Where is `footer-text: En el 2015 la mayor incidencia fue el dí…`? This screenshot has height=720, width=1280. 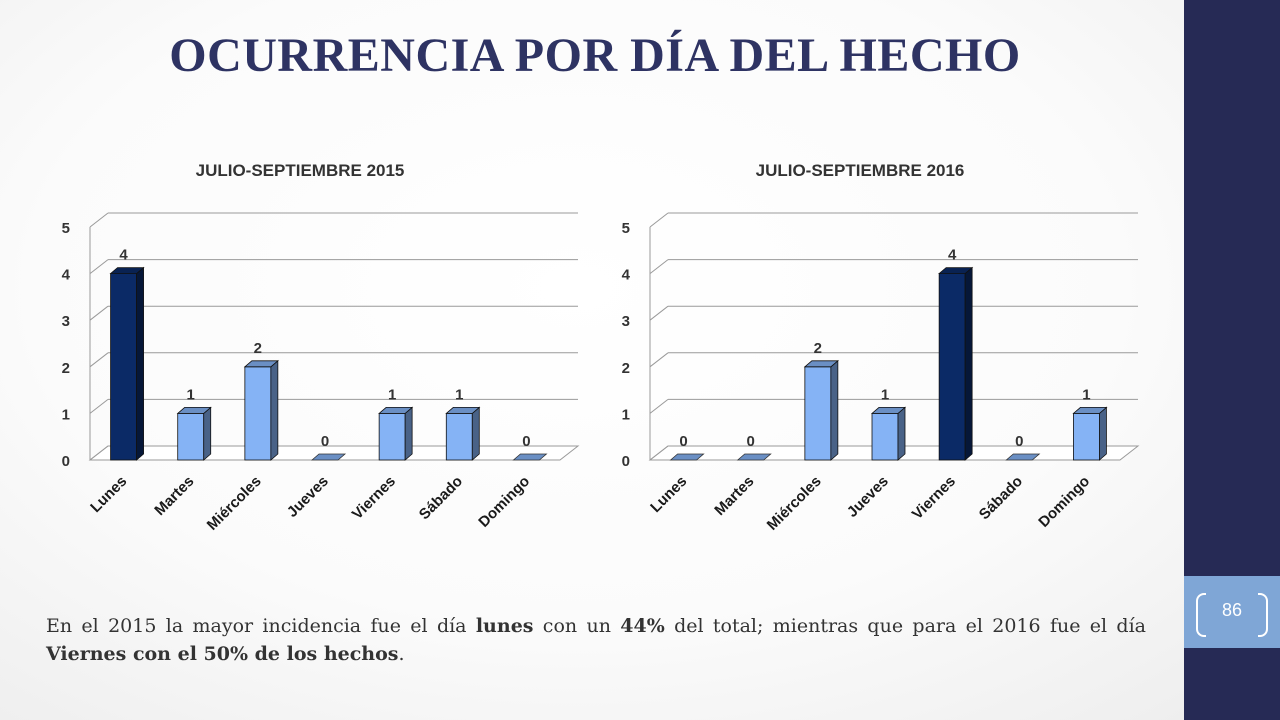
footer-text: En el 2015 la mayor incidencia fue el dí… is located at coordinates (596, 640).